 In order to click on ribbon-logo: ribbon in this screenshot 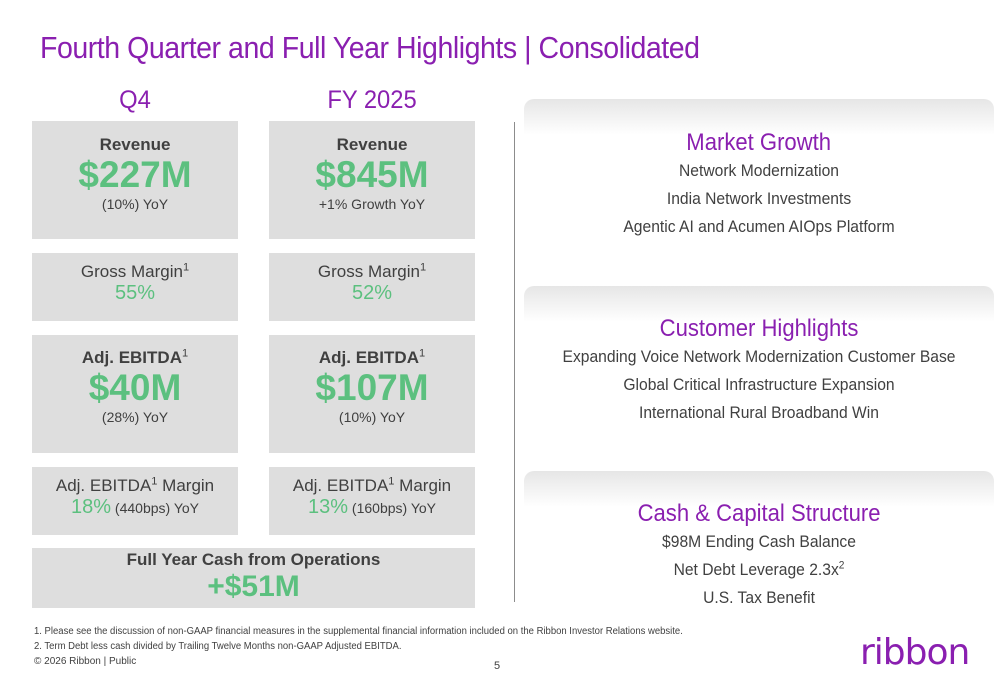, I will do `click(915, 652)`.